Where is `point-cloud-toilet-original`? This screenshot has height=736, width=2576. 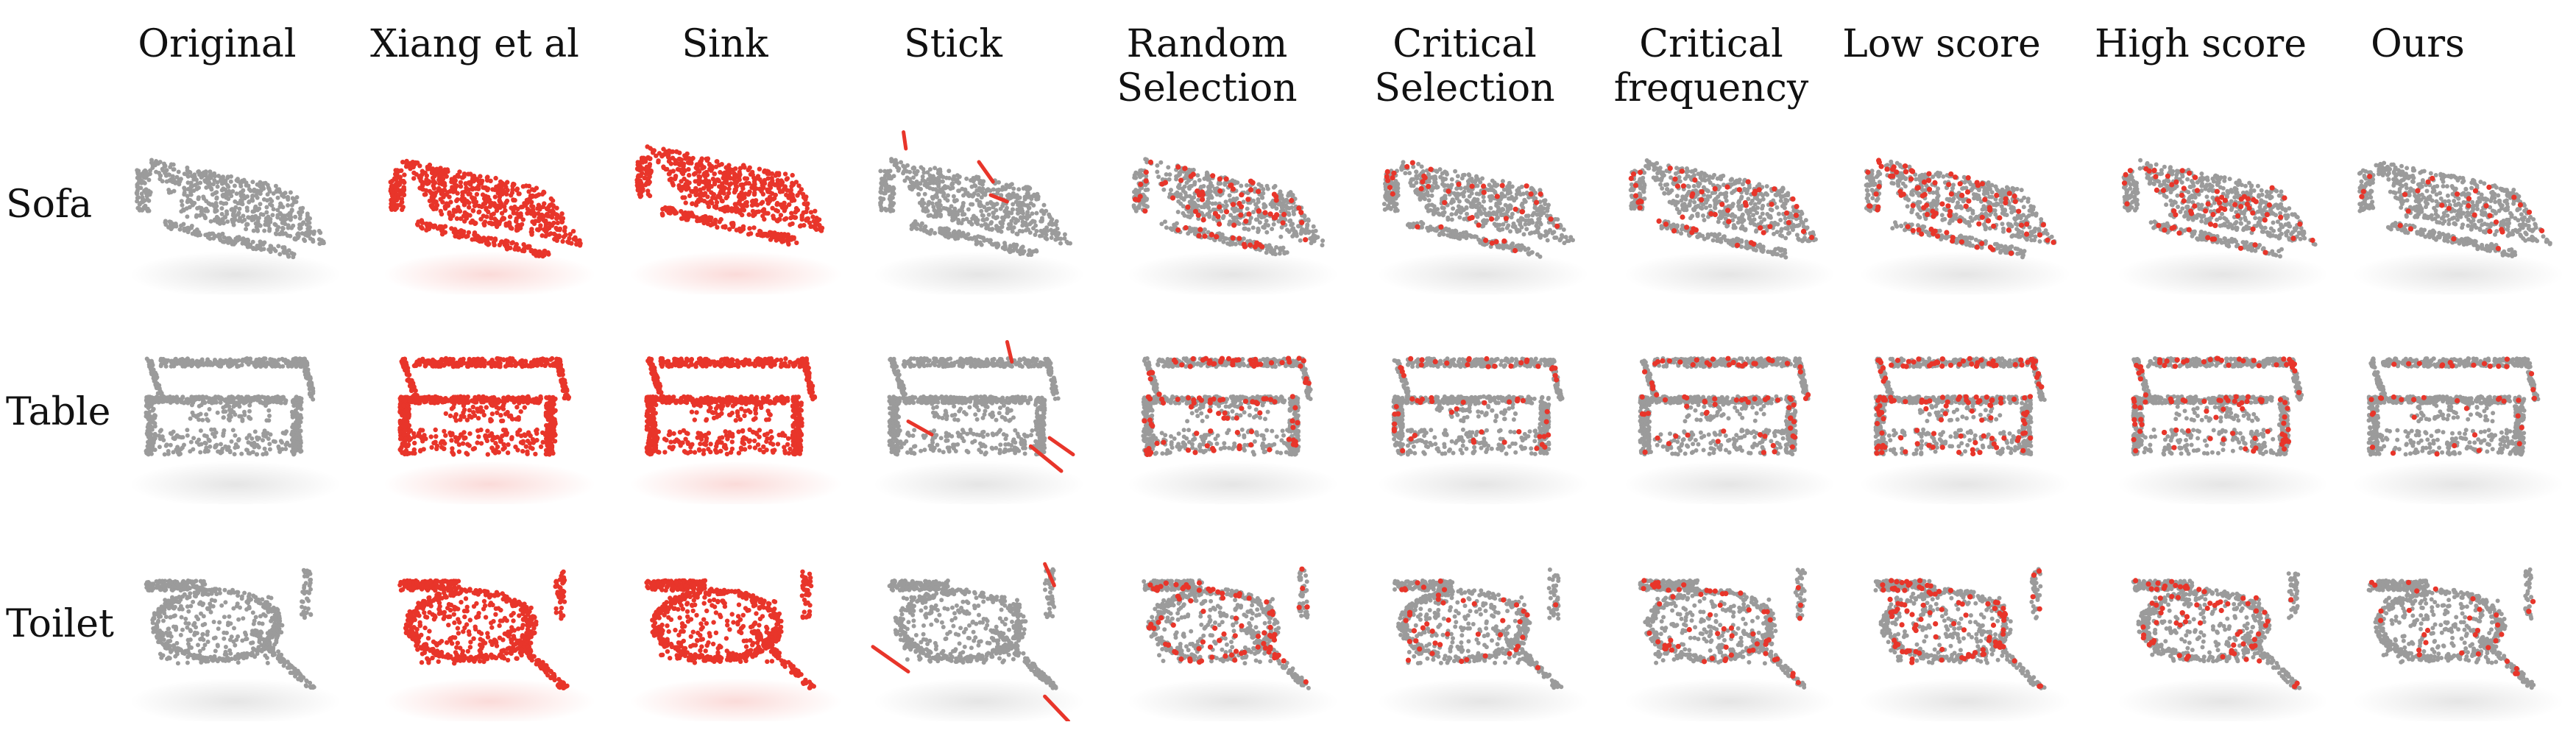 point-cloud-toilet-original is located at coordinates (236, 644).